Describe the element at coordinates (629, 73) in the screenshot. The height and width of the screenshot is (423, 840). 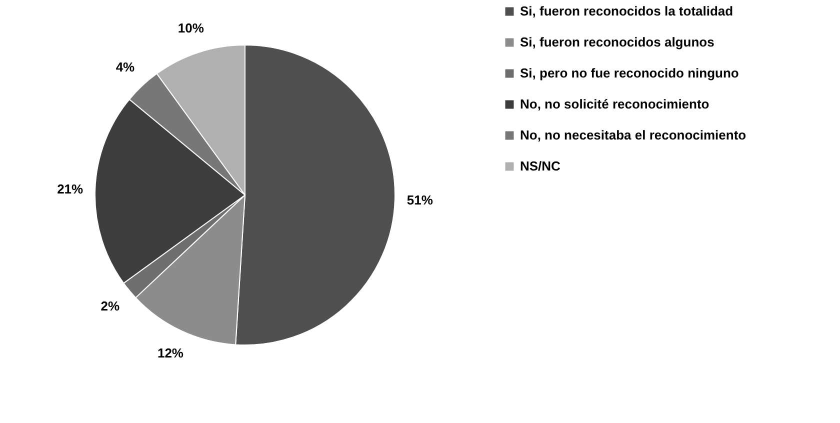
I see `legend-label: Si, pero no fue reconocido ninguno` at that location.